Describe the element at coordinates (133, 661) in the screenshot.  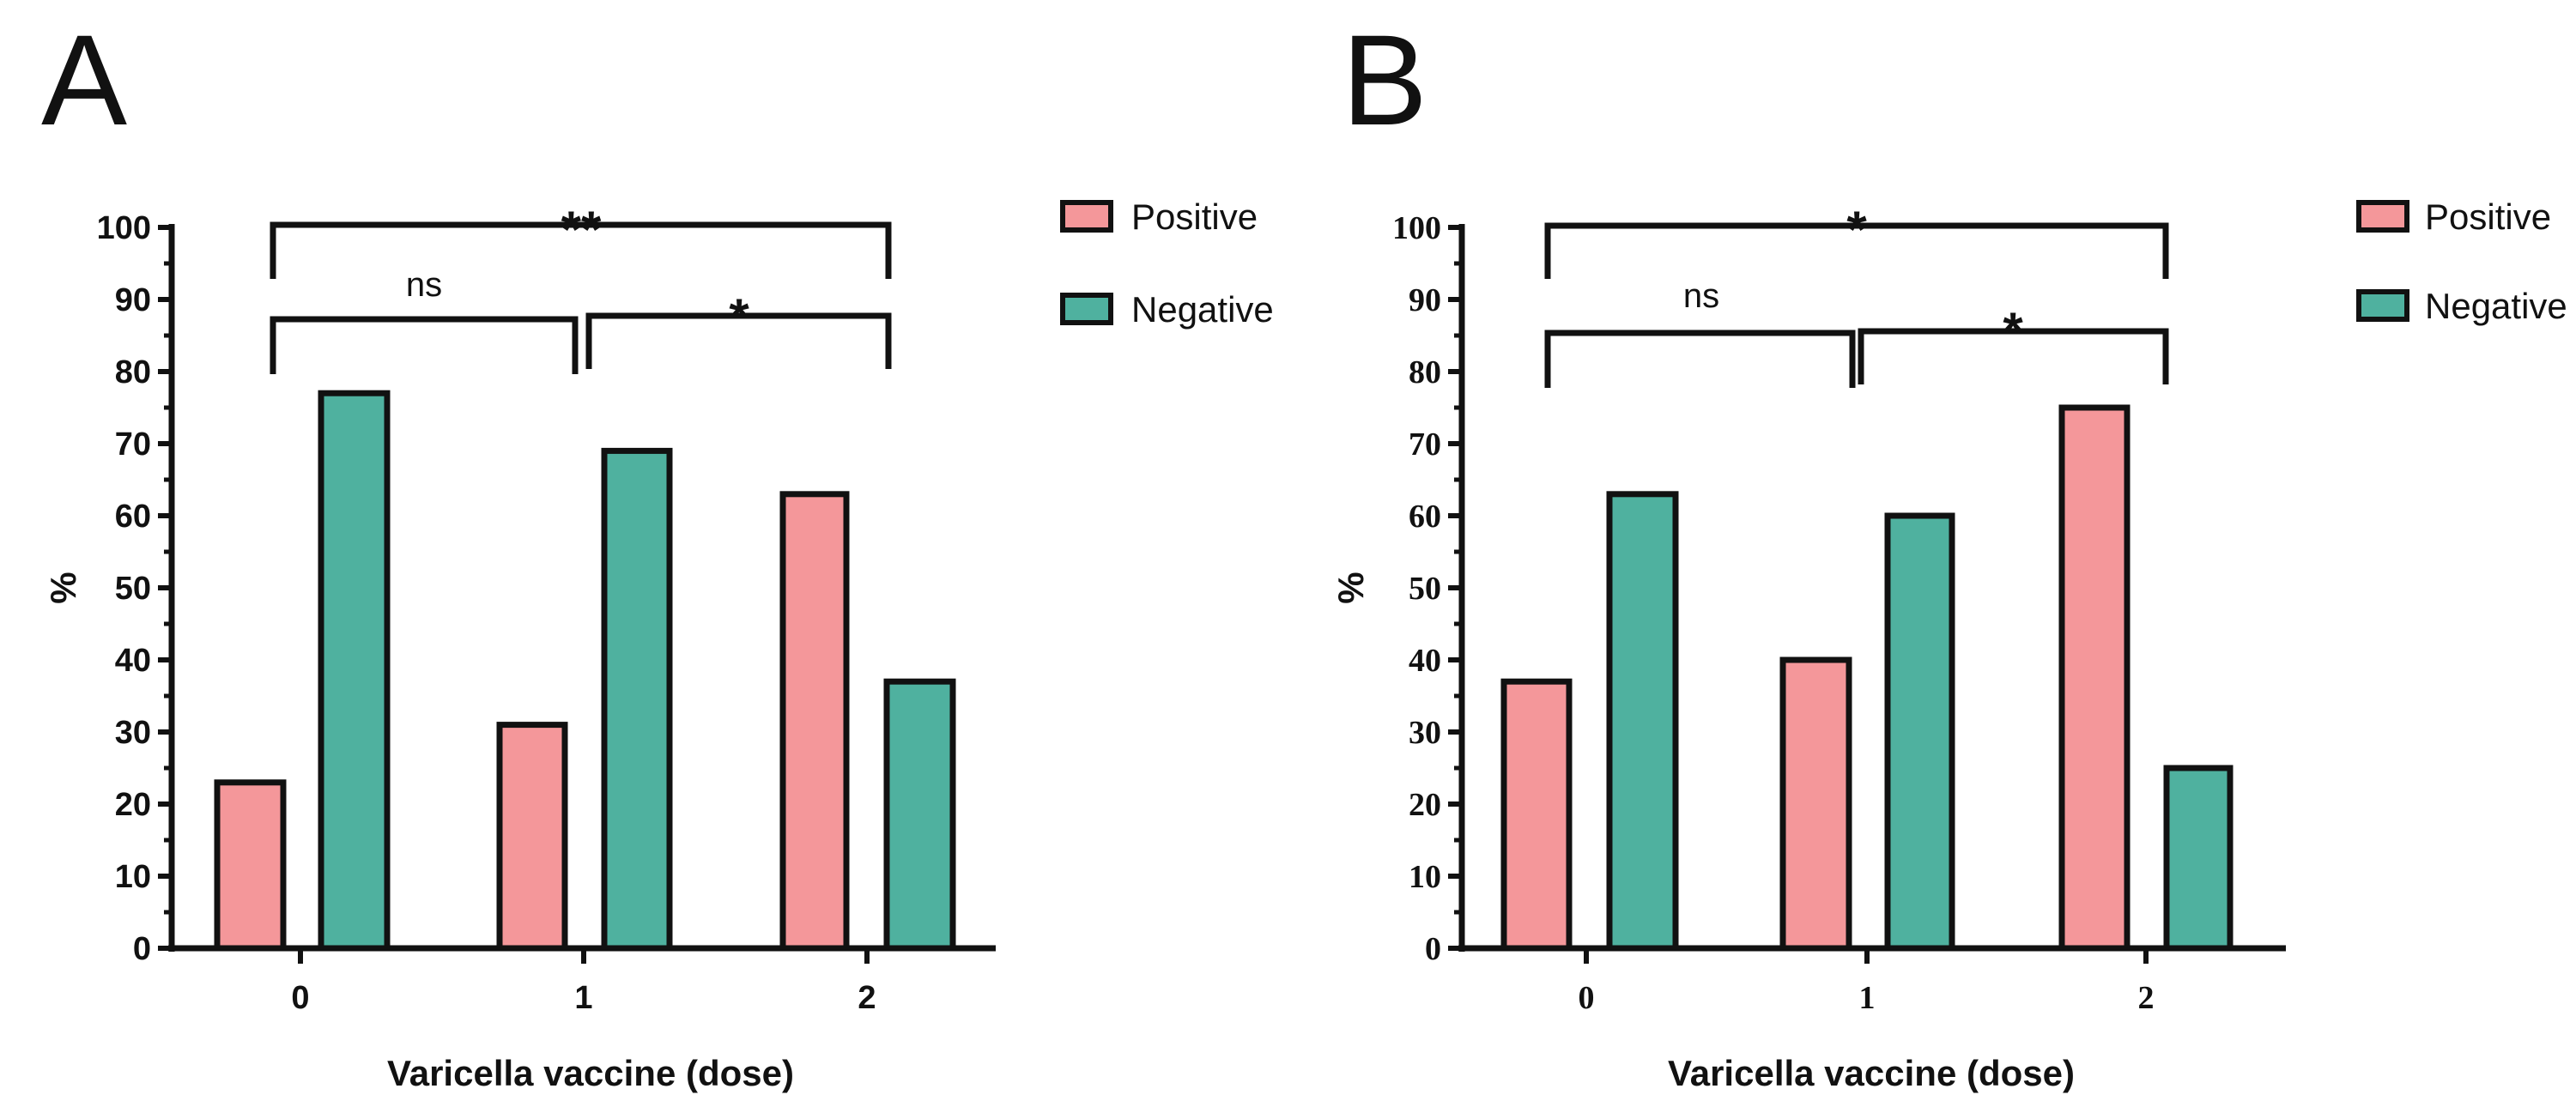
I see `panel-a-y-tick-label: 40` at that location.